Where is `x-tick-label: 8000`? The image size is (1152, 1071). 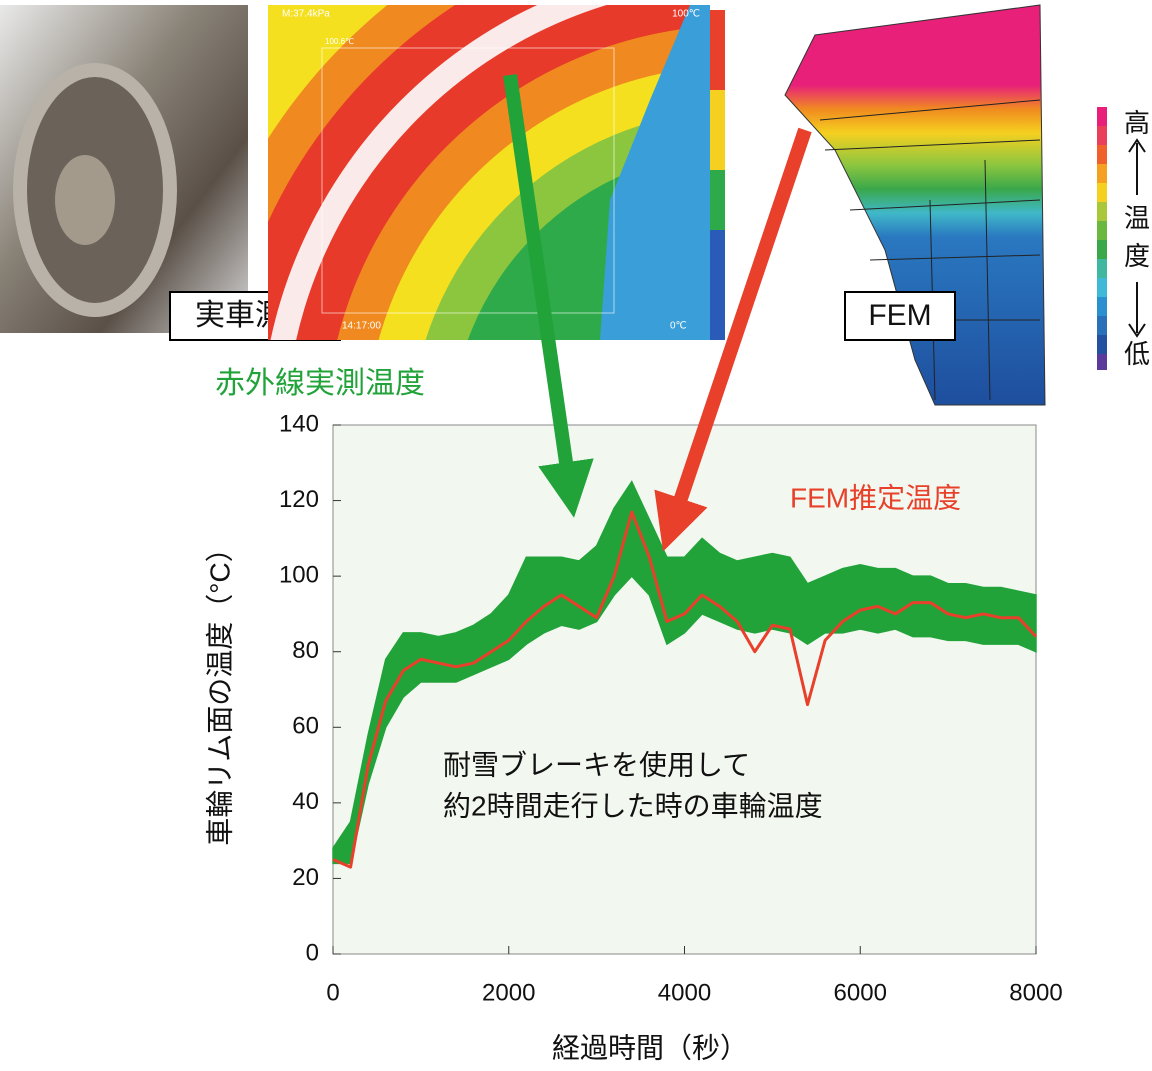
x-tick-label: 8000 is located at coordinates (1035, 992).